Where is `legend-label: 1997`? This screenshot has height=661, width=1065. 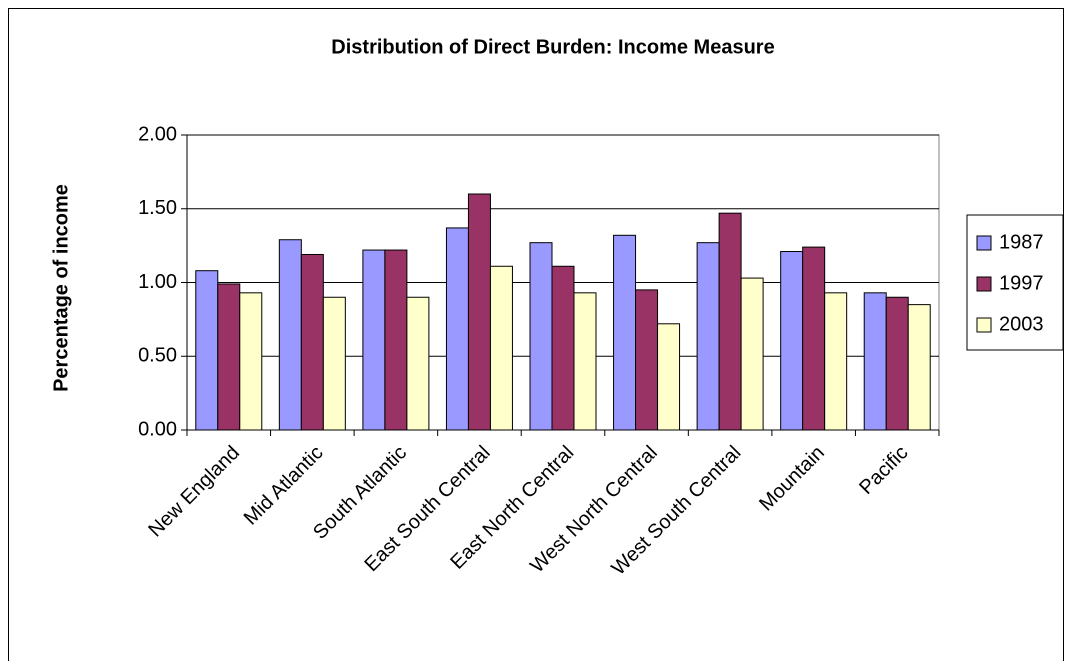 legend-label: 1997 is located at coordinates (1021, 283).